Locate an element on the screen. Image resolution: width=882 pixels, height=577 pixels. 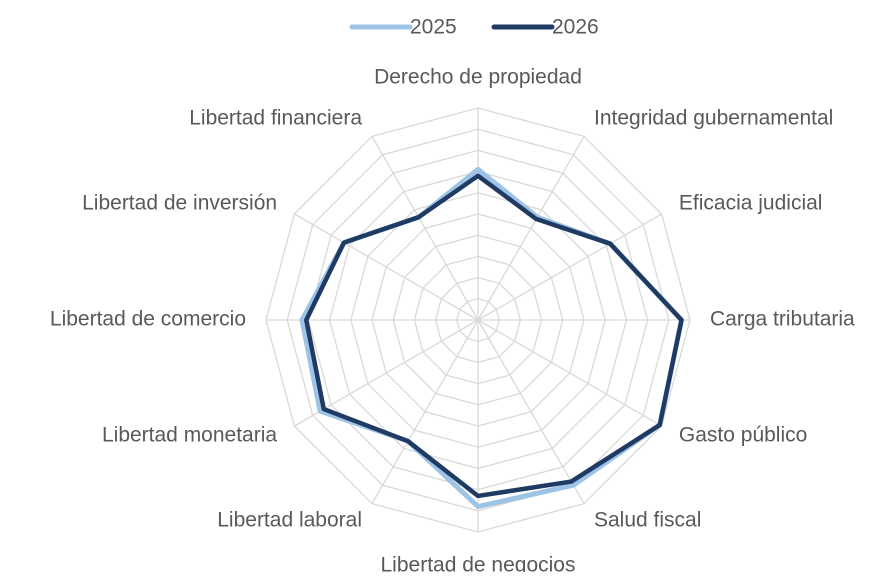
category-label: Gasto público is located at coordinates (743, 435).